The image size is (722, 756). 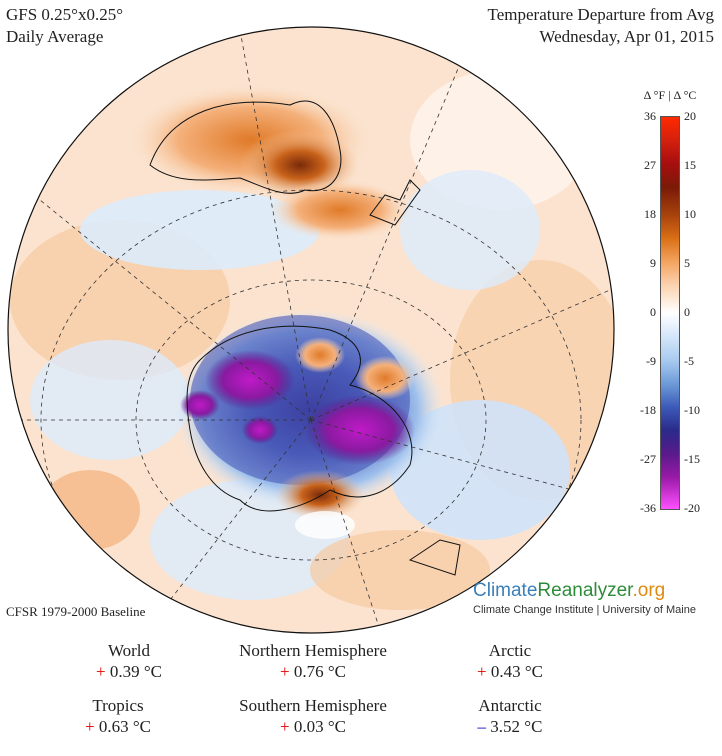 What do you see at coordinates (510, 650) in the screenshot?
I see `stat-label: Arctic` at bounding box center [510, 650].